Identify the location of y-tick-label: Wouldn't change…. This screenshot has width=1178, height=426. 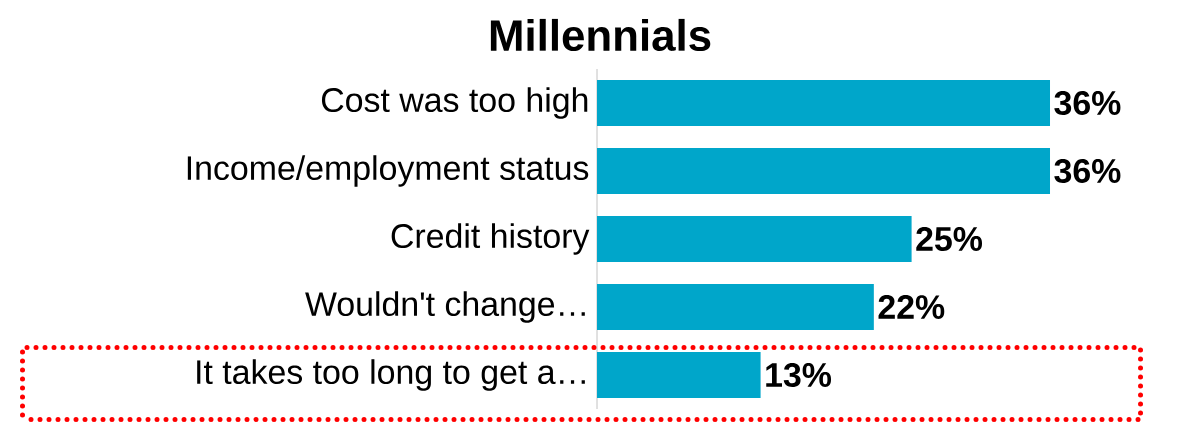
(445, 307).